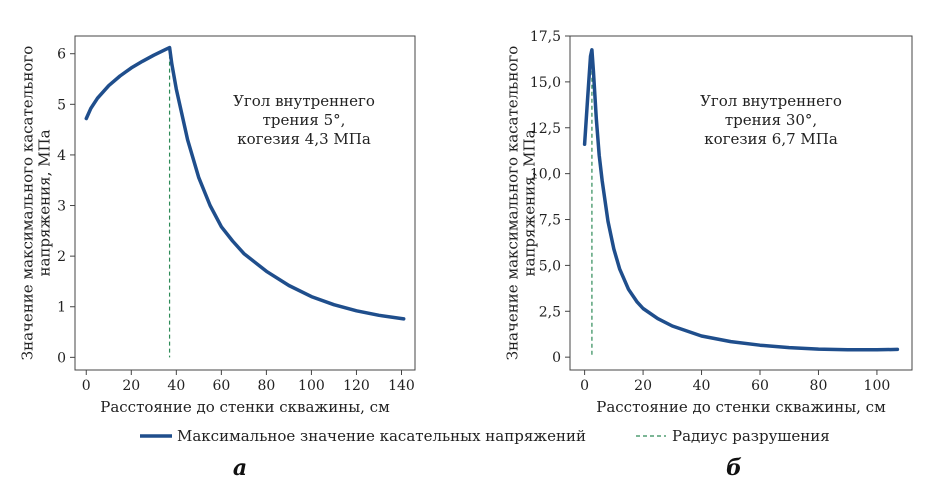 The image size is (929, 482). What do you see at coordinates (61, 257) in the screenshot?
I see `y-tick-label: 2` at bounding box center [61, 257].